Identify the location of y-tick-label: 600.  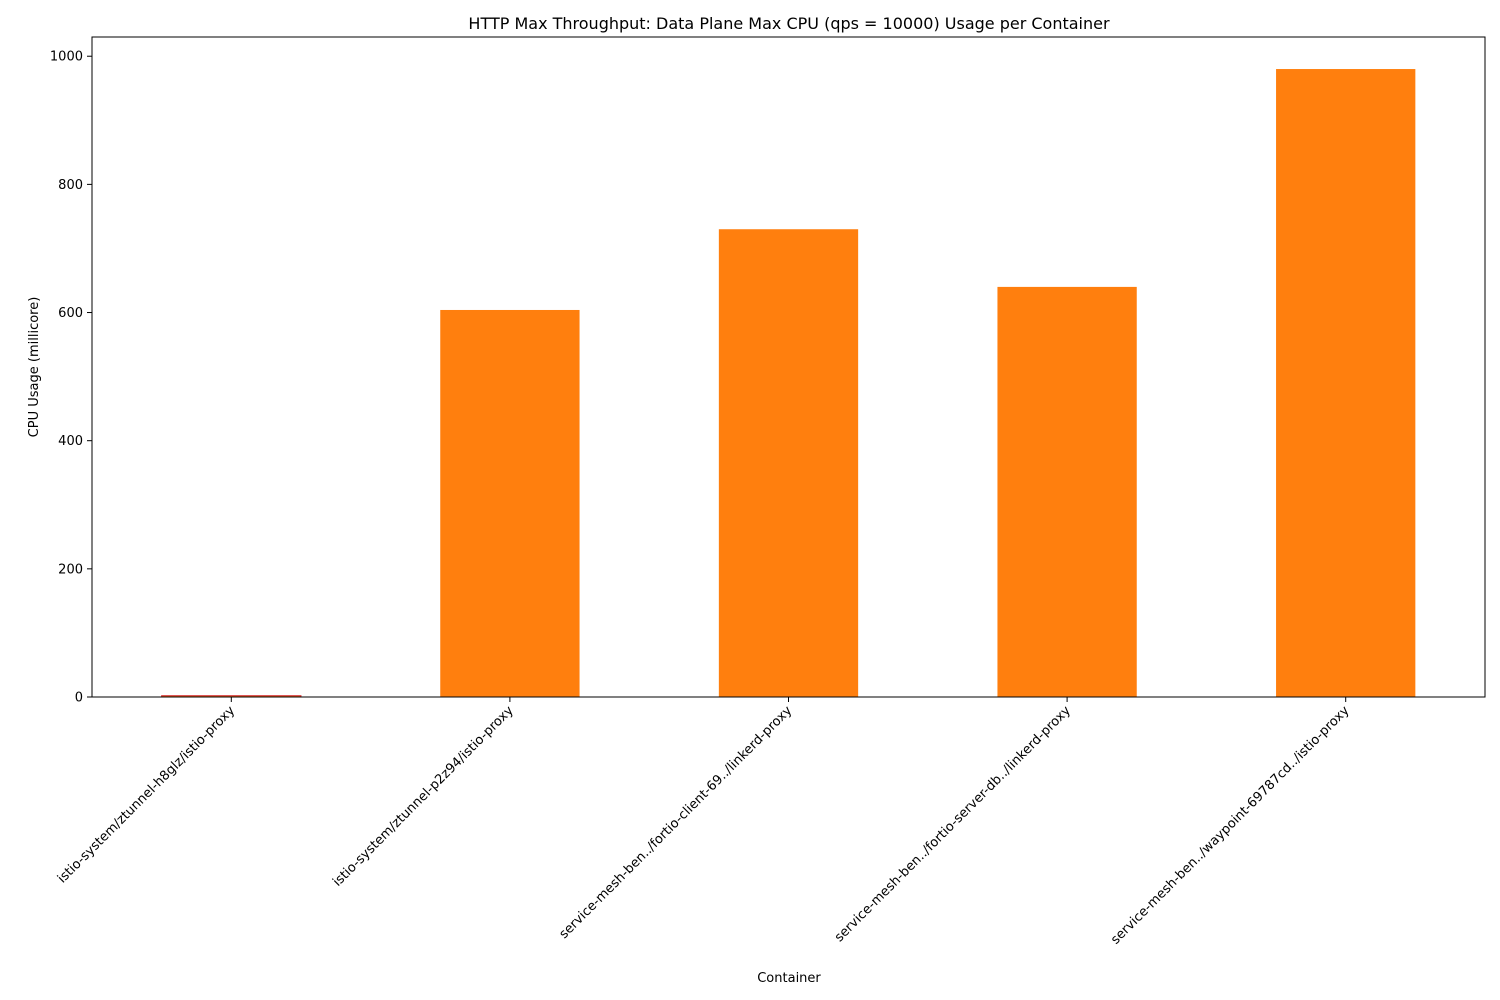
(70, 313).